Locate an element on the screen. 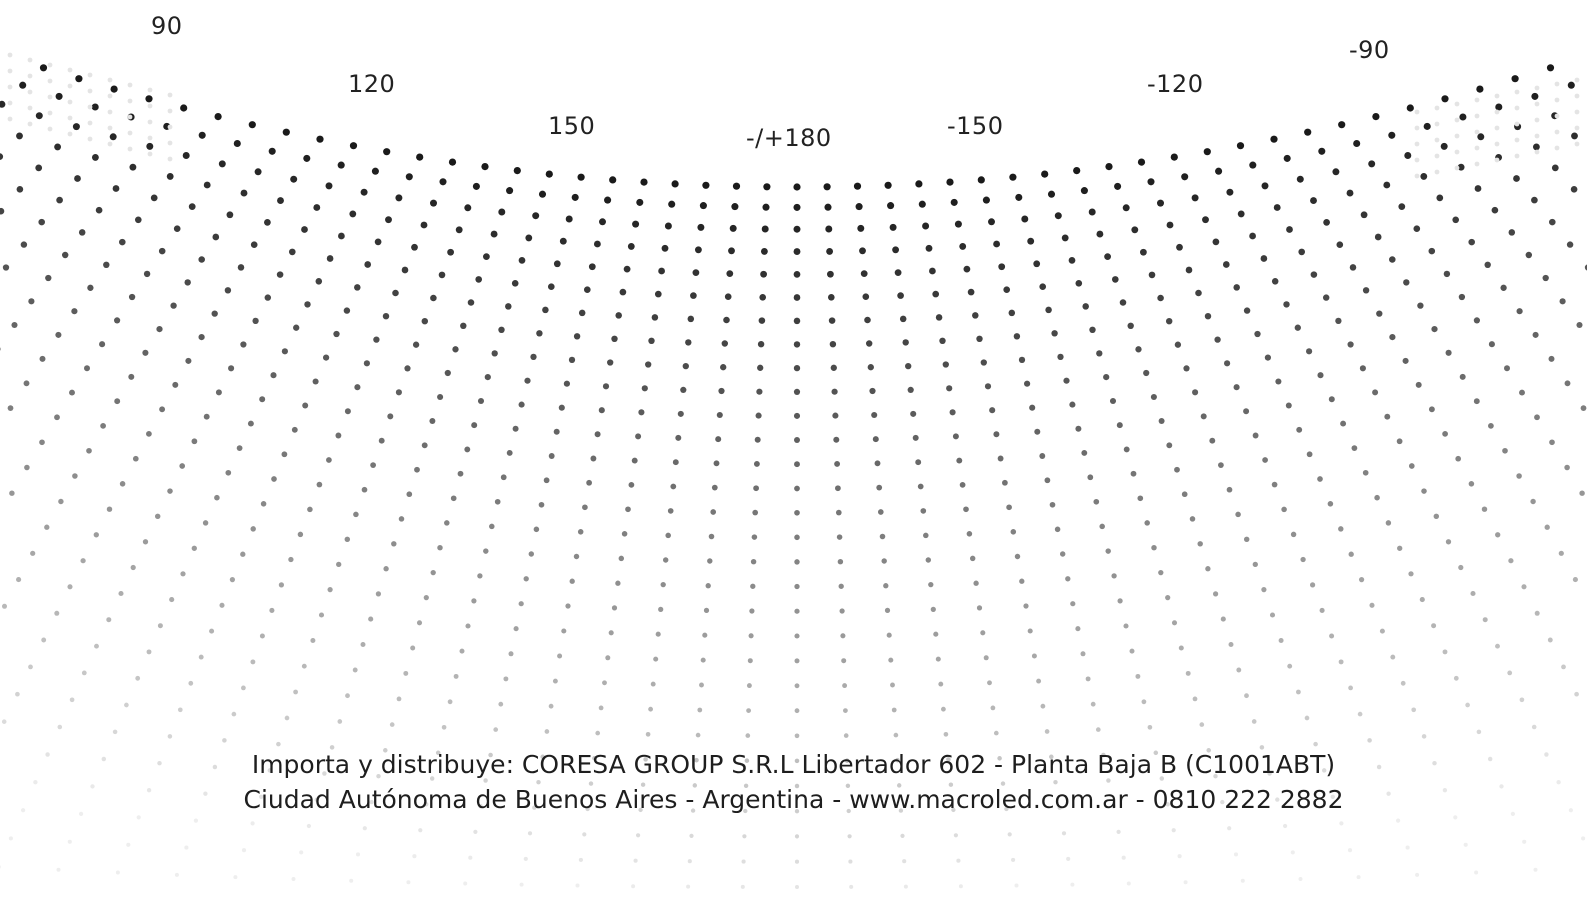  angle-label-180: -/+180 is located at coordinates (789, 138).